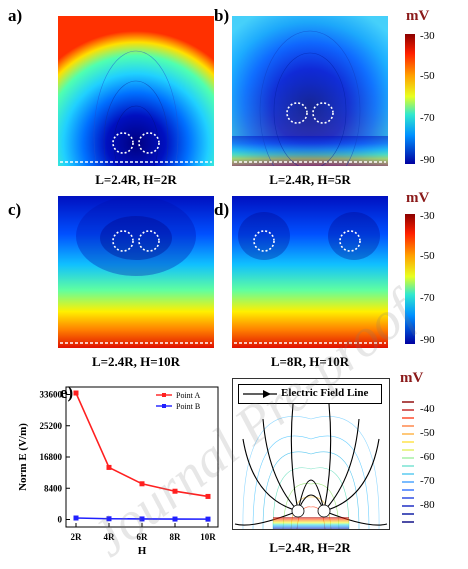 Image resolution: width=468 pixels, height=569 pixels. I want to click on x-tick-label: 8R, so click(176, 537).